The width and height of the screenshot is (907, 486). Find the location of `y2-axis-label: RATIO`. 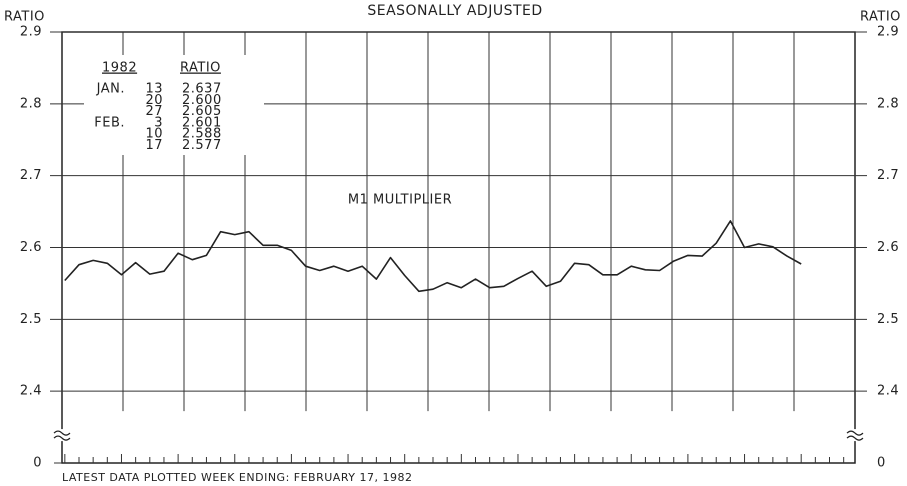

y2-axis-label: RATIO is located at coordinates (880, 17).